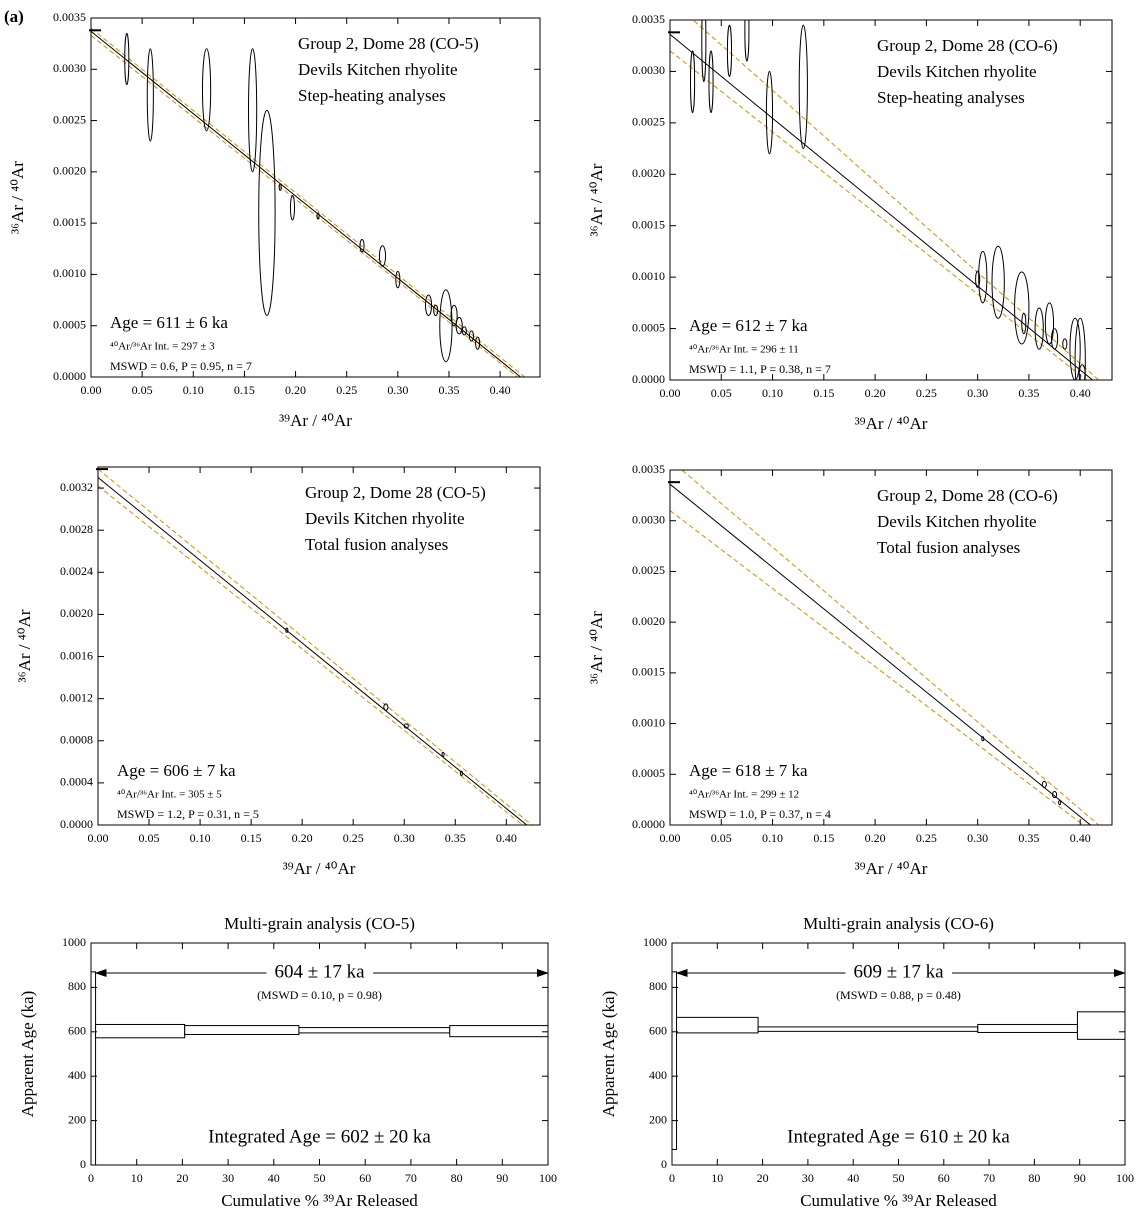  I want to click on y-tick-label: 0.0025, so click(648, 122).